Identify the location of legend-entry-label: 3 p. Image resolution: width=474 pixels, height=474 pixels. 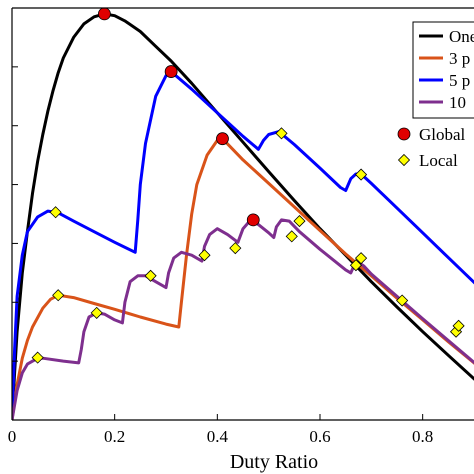
(459, 58).